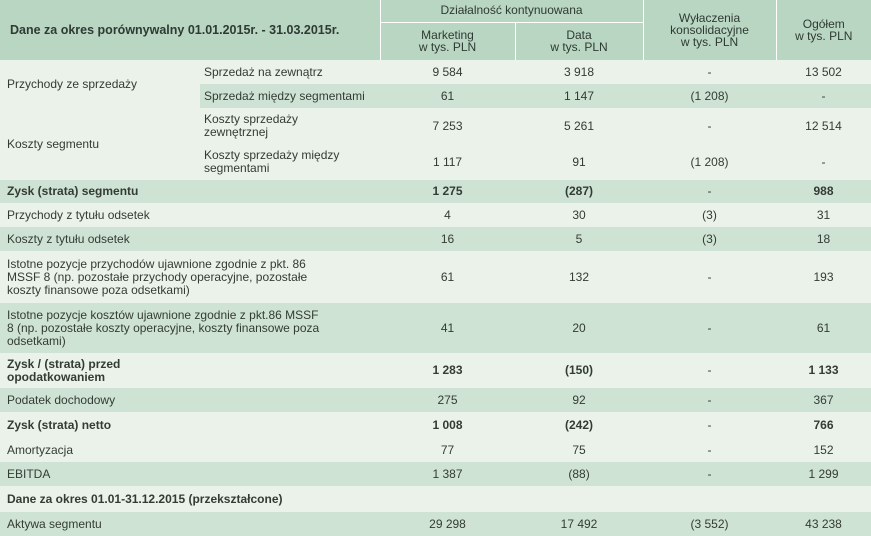 The image size is (871, 536). Describe the element at coordinates (823, 523) in the screenshot. I see `cell-total: 43 238` at that location.